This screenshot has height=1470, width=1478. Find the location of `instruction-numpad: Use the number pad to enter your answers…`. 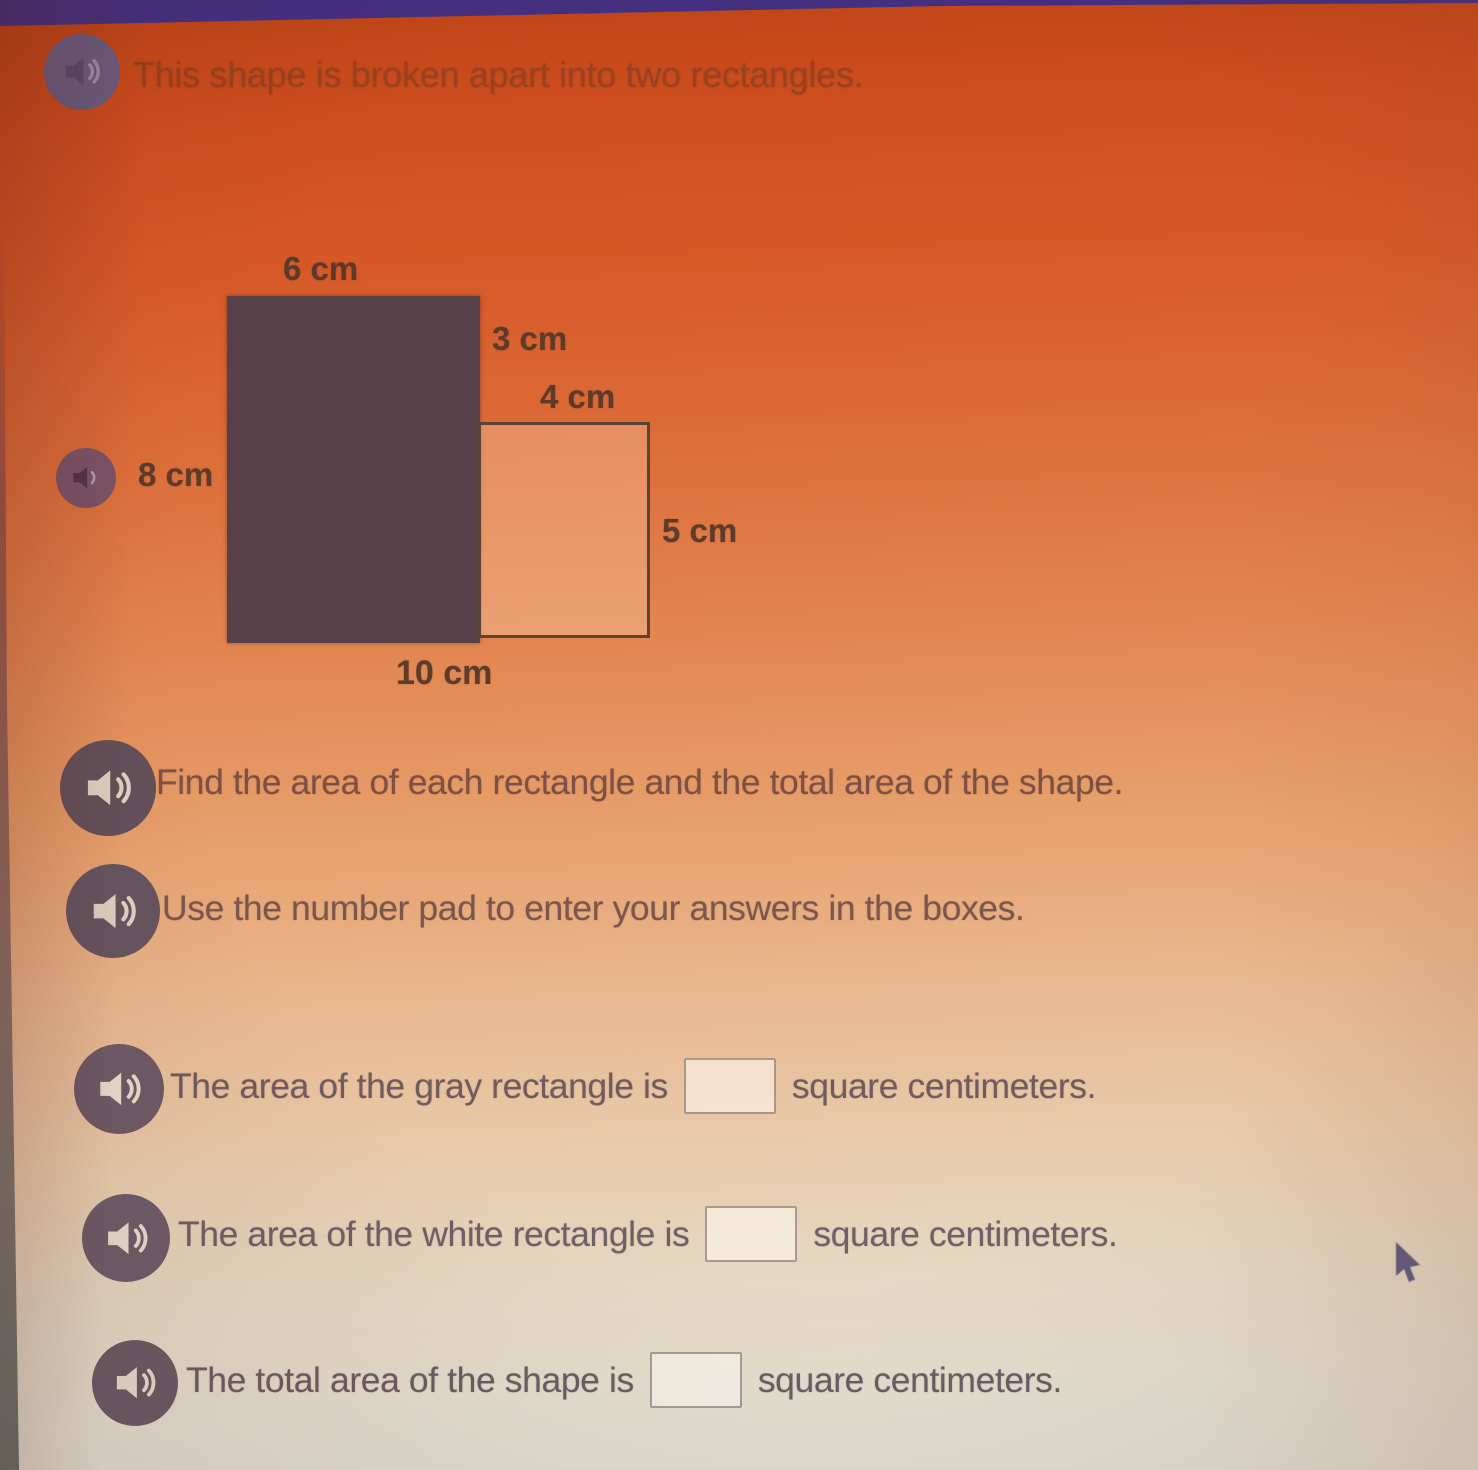

instruction-numpad: Use the number pad to enter your answers… is located at coordinates (593, 908).